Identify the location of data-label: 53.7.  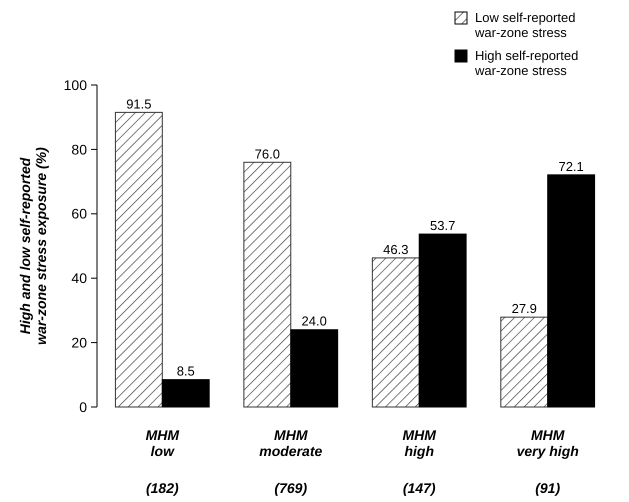
(443, 226).